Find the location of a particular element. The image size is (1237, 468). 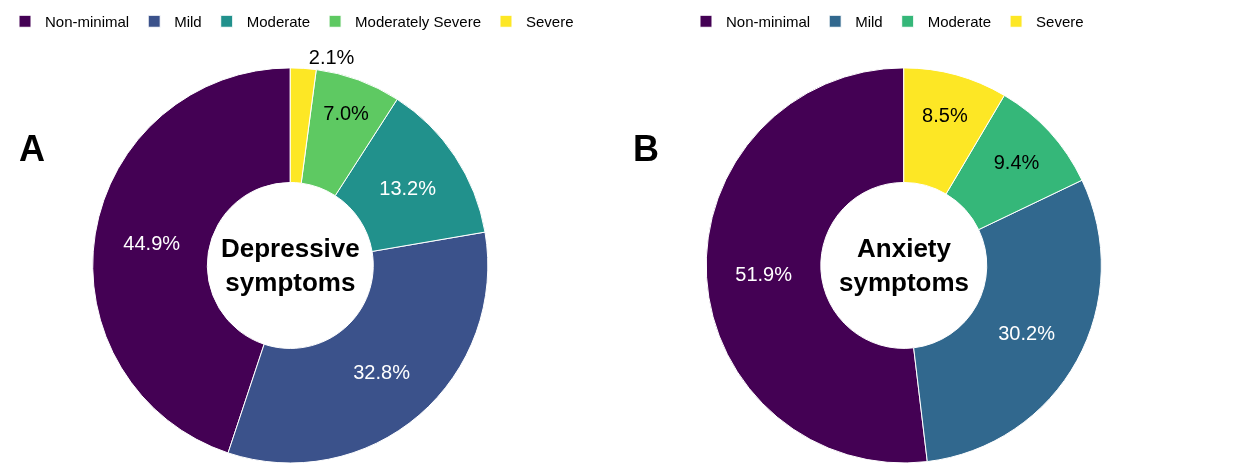

data-label: 51.9% is located at coordinates (764, 273).